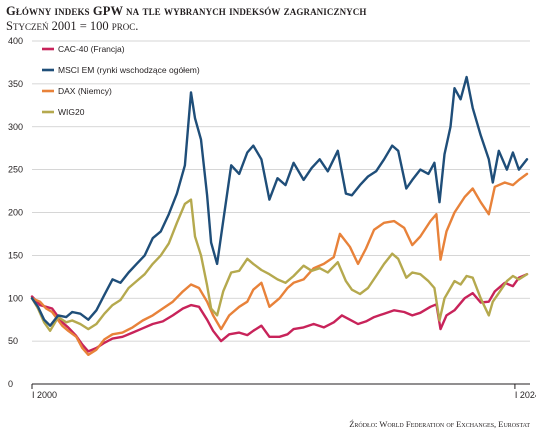 The height and width of the screenshot is (439, 536). I want to click on y-tick-label: 150, so click(15, 255).